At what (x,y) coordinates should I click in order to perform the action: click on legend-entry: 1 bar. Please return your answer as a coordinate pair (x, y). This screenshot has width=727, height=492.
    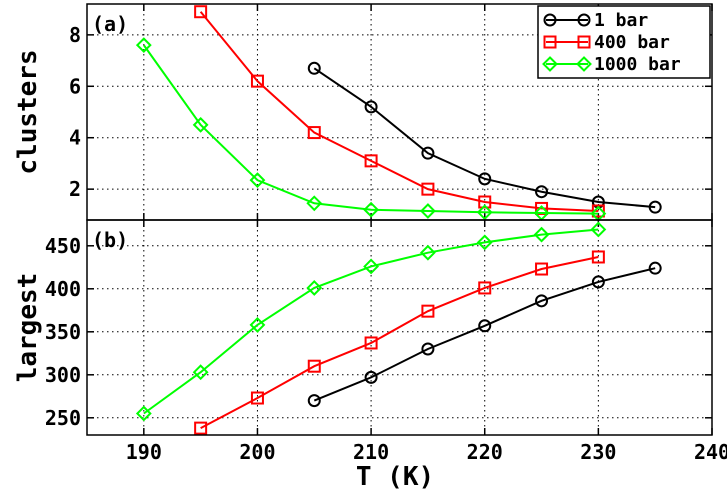
    Looking at the image, I should click on (595, 20).